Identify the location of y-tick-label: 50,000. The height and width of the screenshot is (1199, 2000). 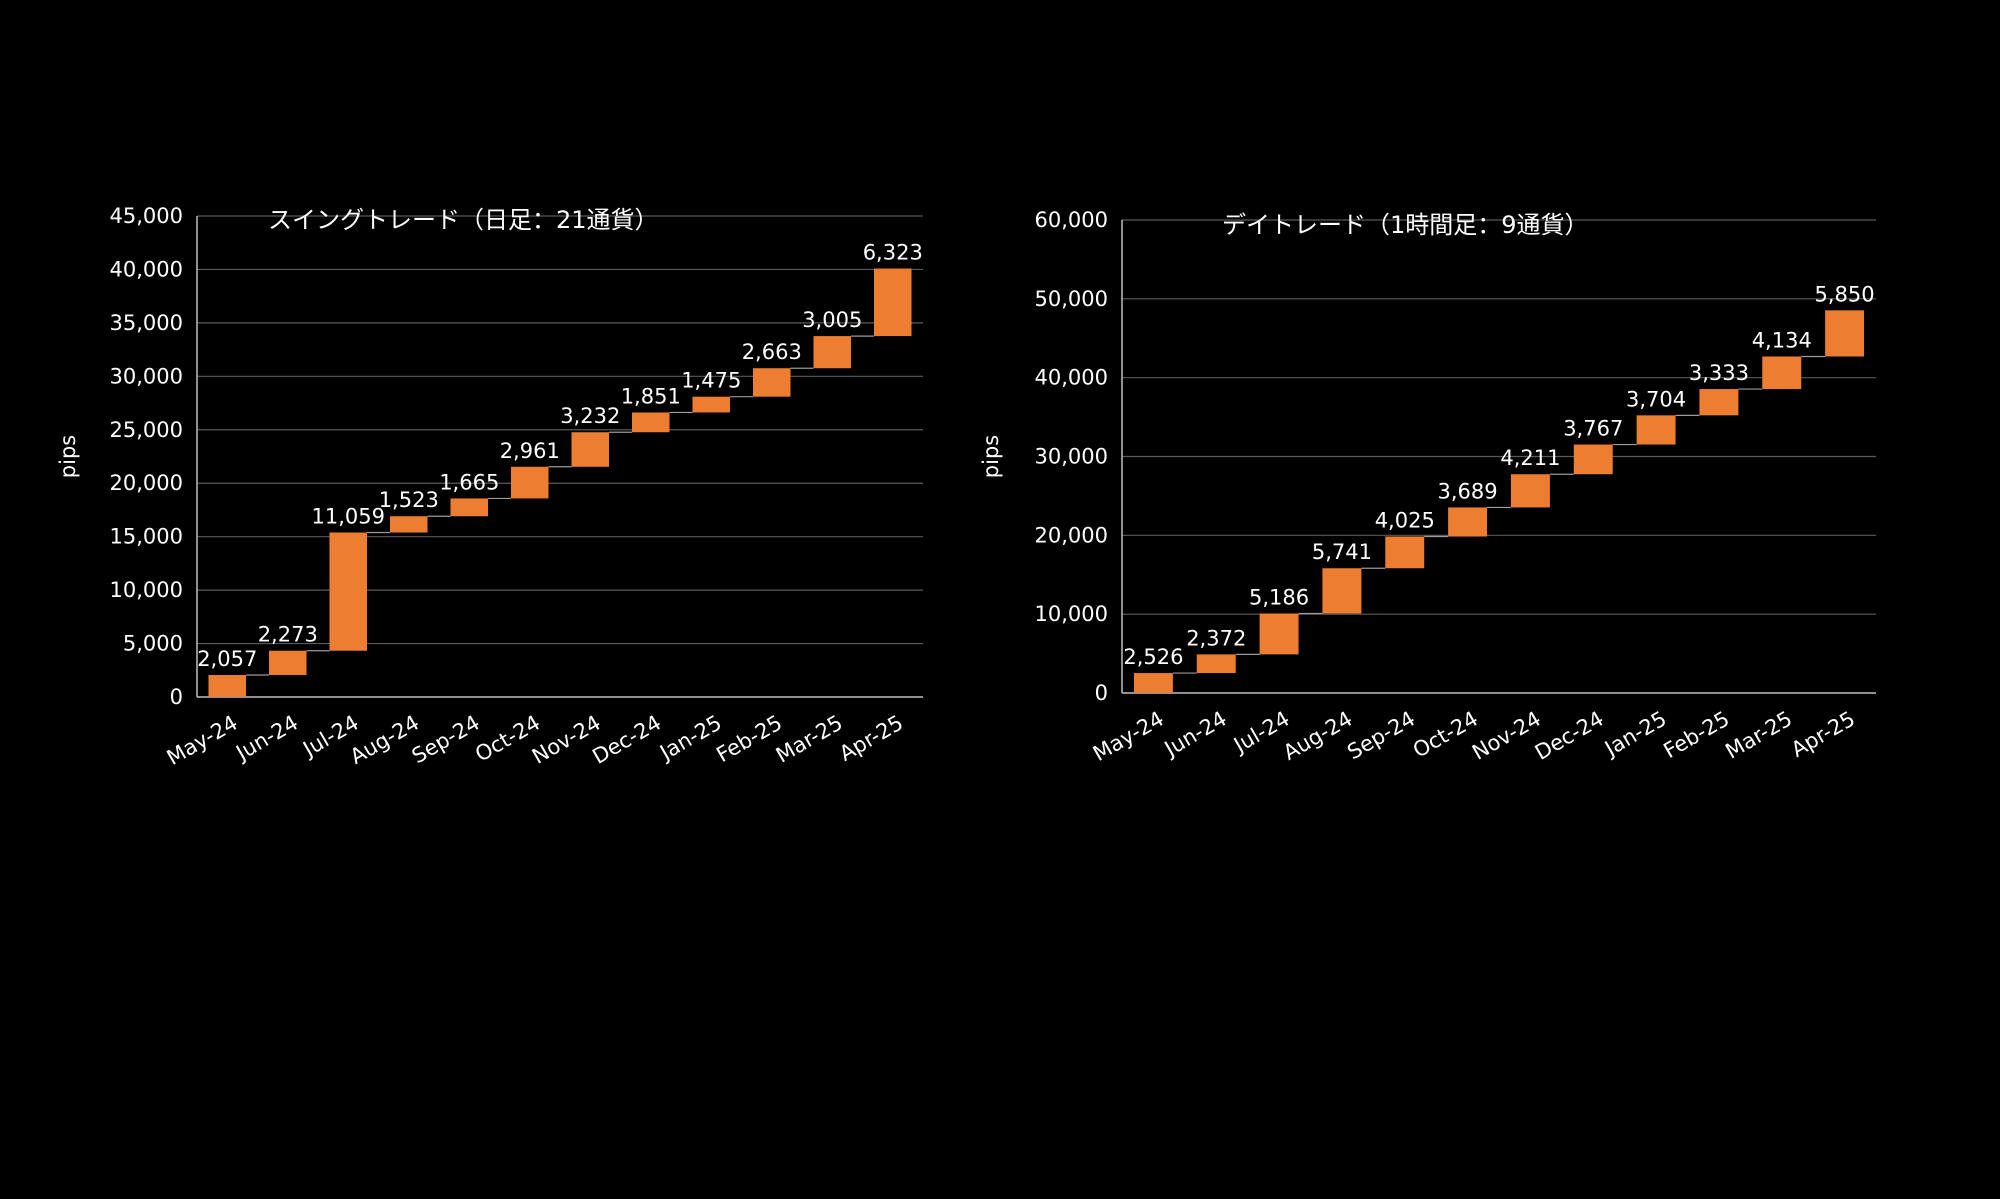
(1071, 299).